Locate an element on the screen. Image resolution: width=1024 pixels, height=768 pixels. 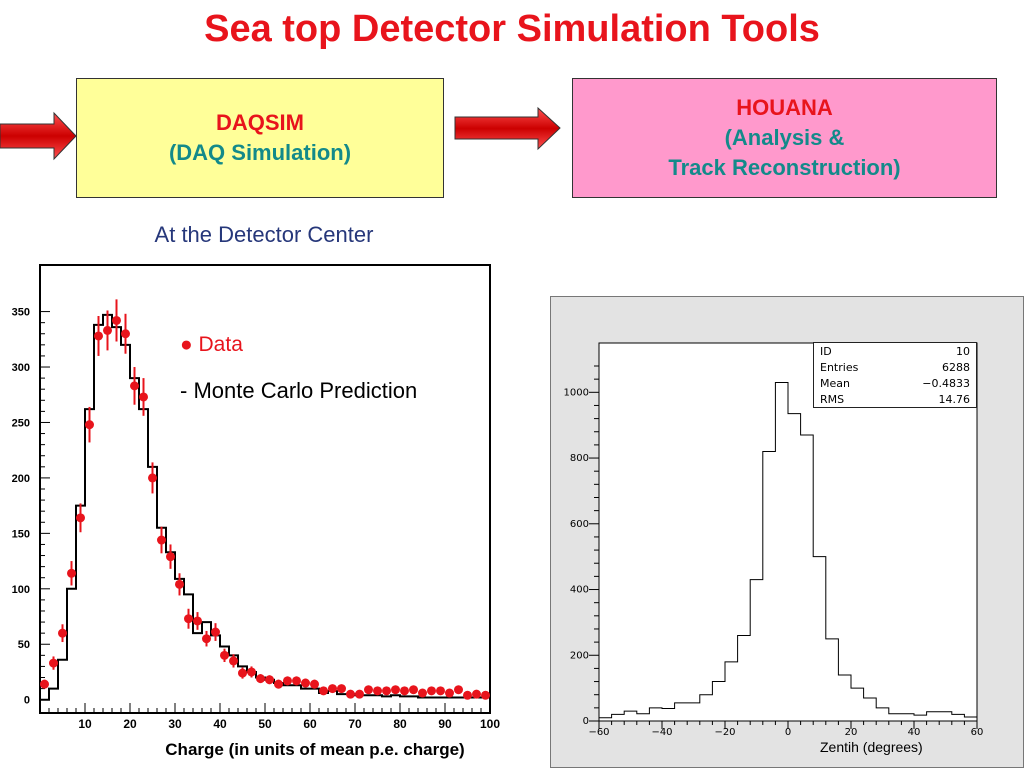
input-arrow-icon is located at coordinates (38, 136).